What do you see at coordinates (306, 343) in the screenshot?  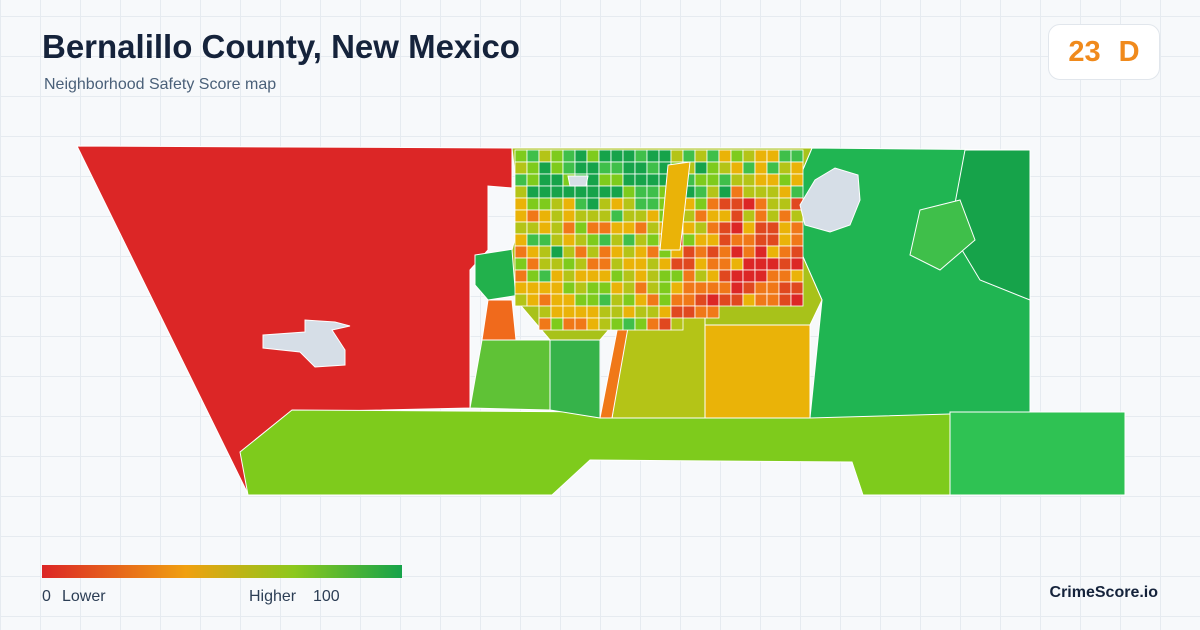 I see `water-west` at bounding box center [306, 343].